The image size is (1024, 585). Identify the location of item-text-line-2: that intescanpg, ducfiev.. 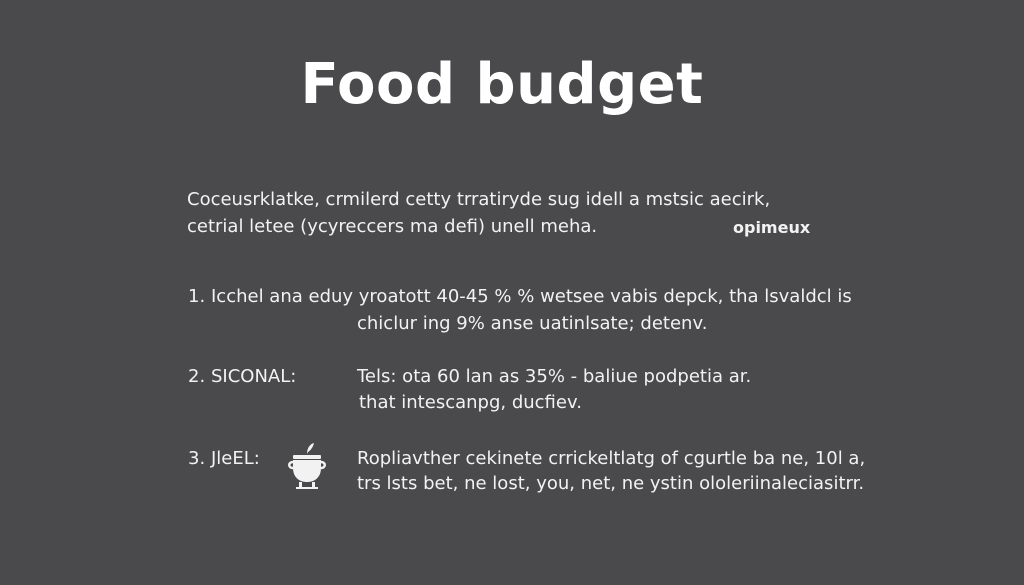
(470, 402).